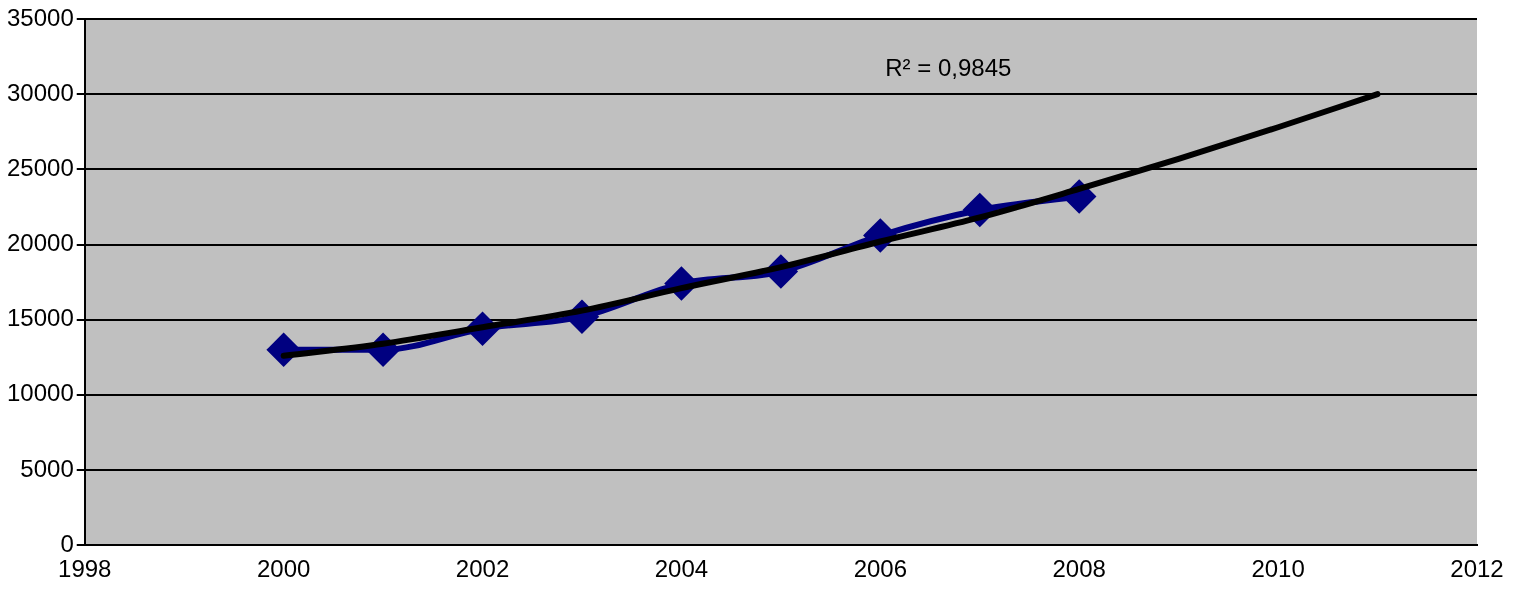 The width and height of the screenshot is (1517, 592). Describe the element at coordinates (1278, 569) in the screenshot. I see `x-tick-label: 2010` at that location.